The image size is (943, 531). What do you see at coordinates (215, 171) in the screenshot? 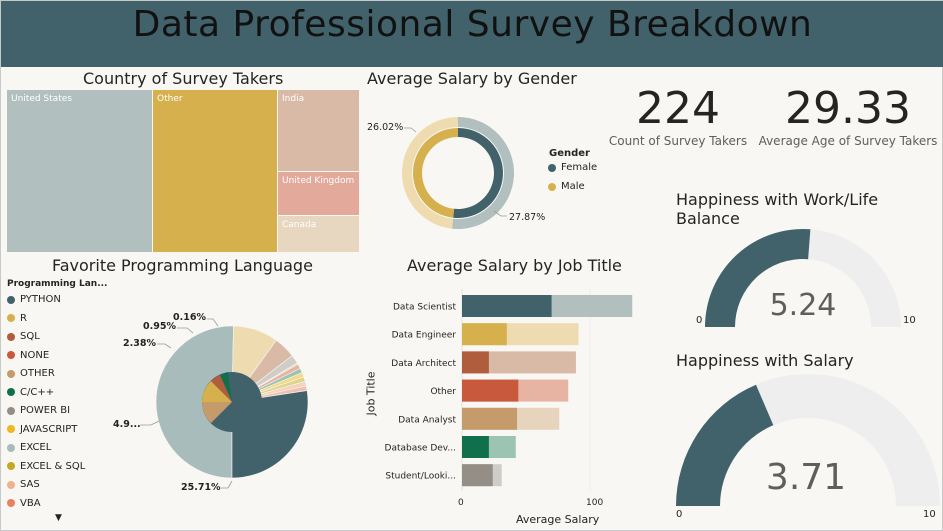
I see `treemap-cell-other: Other` at bounding box center [215, 171].